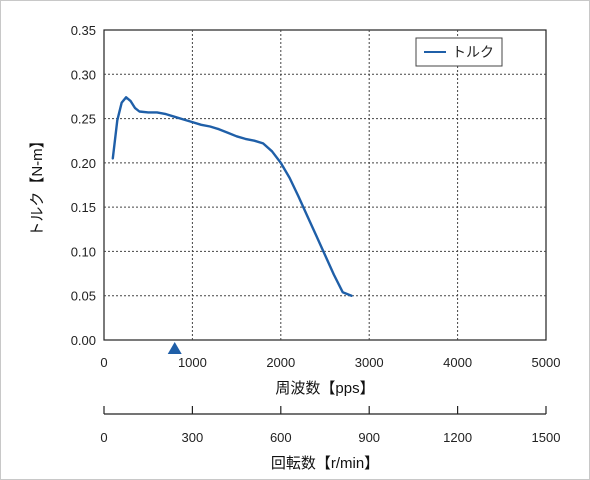 This screenshot has height=480, width=590. What do you see at coordinates (174, 348) in the screenshot?
I see `frequency-marker-triangle` at bounding box center [174, 348].